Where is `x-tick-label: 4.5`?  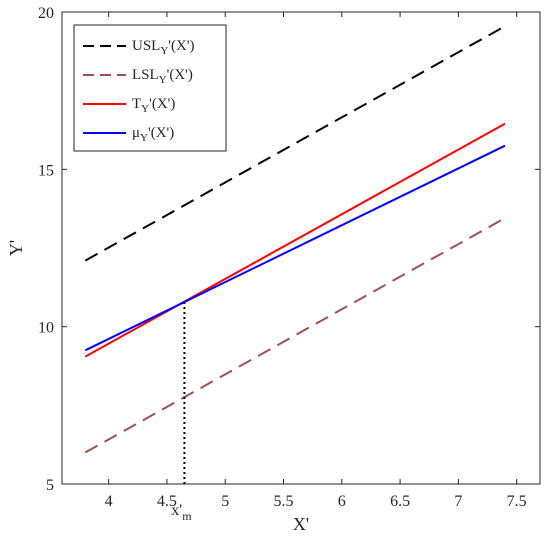
x-tick-label: 4.5 is located at coordinates (167, 501).